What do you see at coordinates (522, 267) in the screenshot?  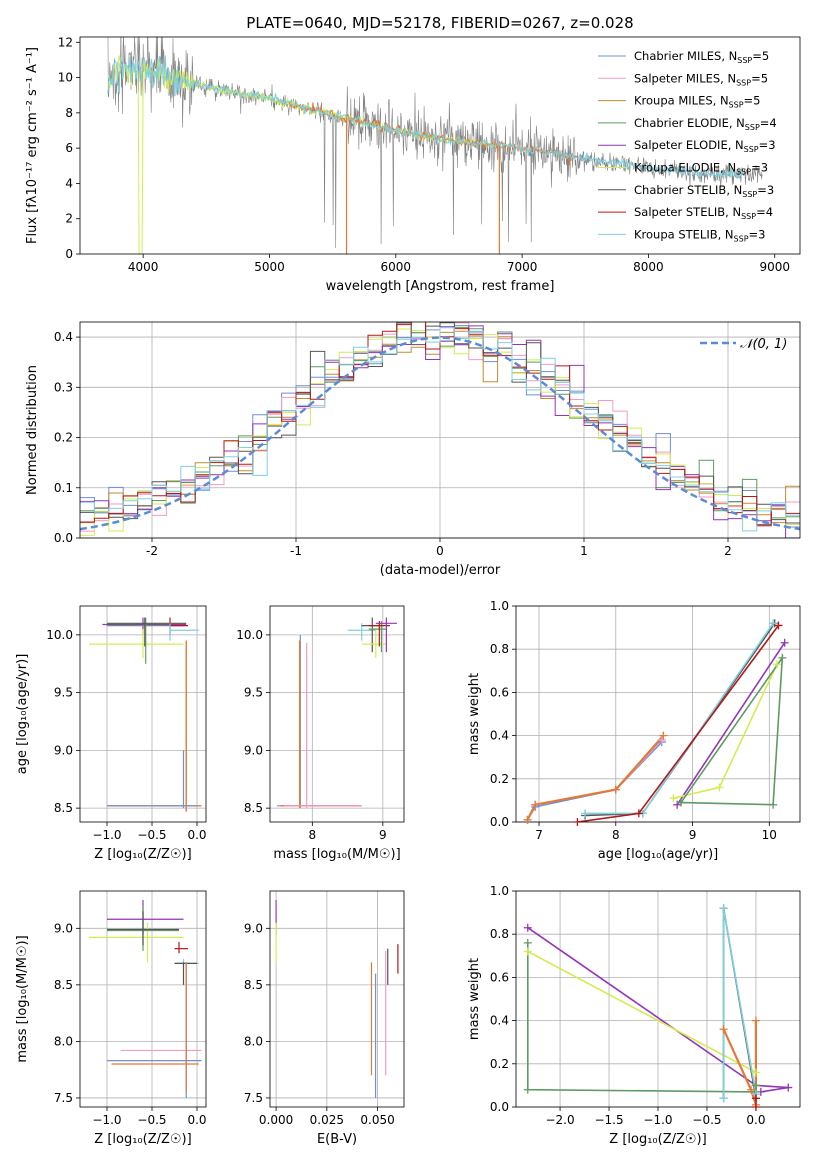 I see `x-tick-label: 7000` at bounding box center [522, 267].